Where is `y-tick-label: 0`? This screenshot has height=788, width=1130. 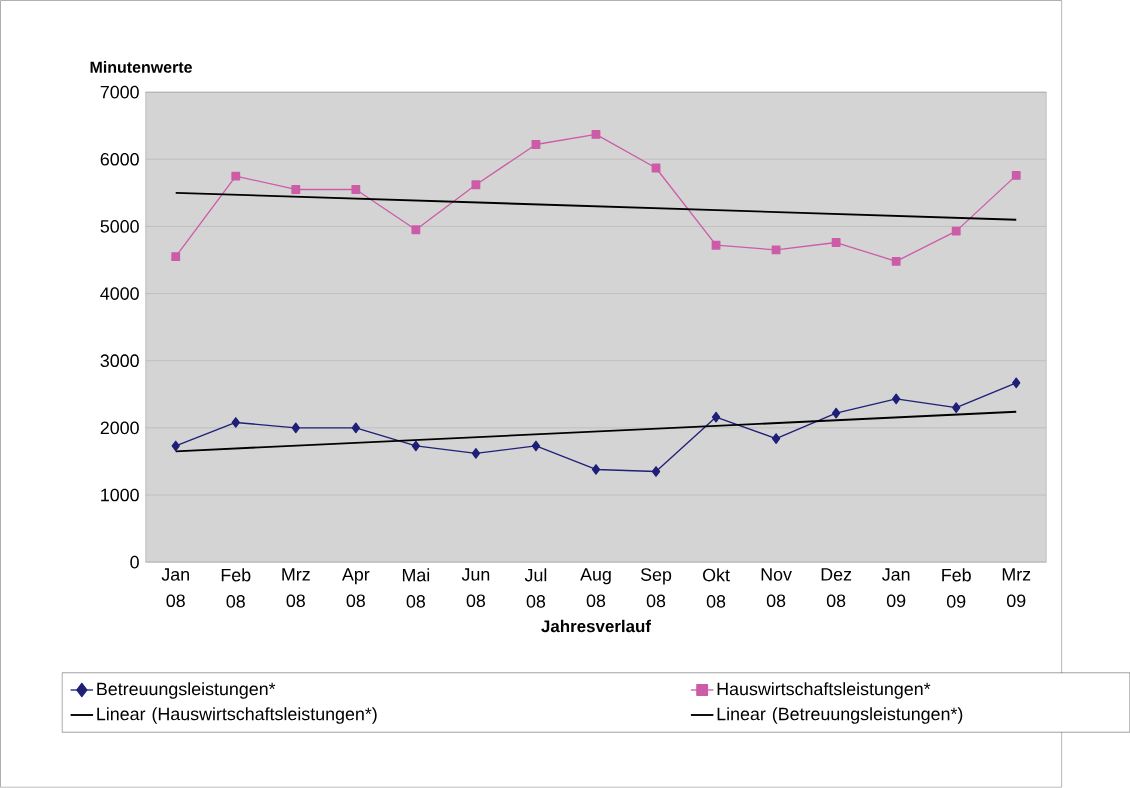 y-tick-label: 0 is located at coordinates (134, 562).